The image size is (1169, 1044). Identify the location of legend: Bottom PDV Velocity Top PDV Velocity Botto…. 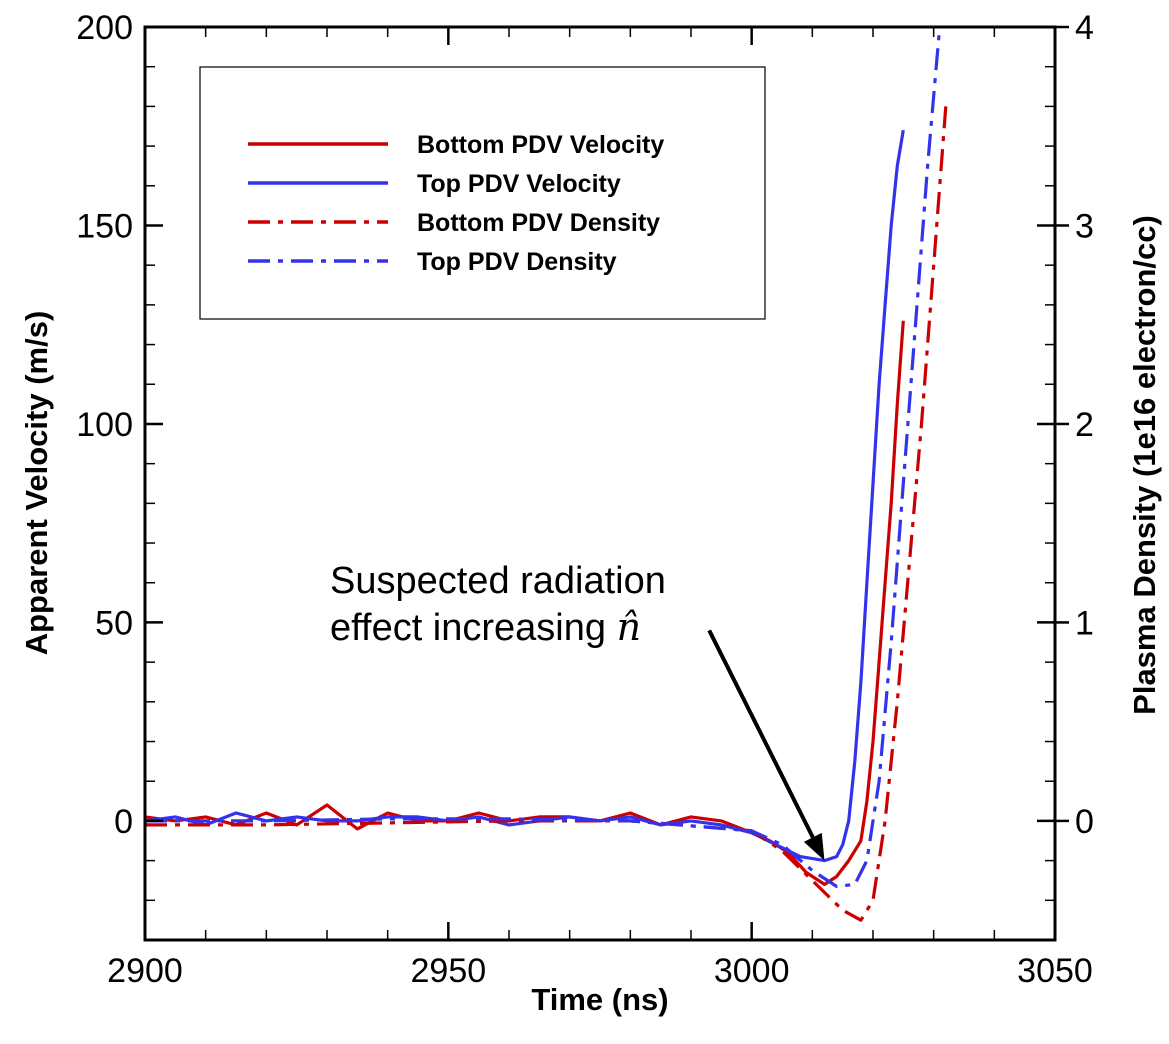
(482, 193).